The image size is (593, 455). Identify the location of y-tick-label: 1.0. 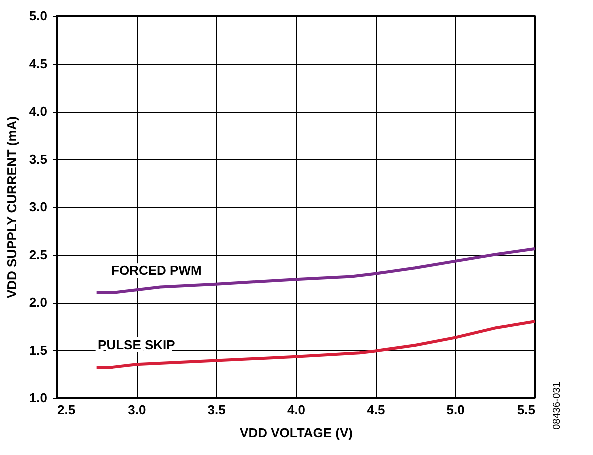
(38, 398).